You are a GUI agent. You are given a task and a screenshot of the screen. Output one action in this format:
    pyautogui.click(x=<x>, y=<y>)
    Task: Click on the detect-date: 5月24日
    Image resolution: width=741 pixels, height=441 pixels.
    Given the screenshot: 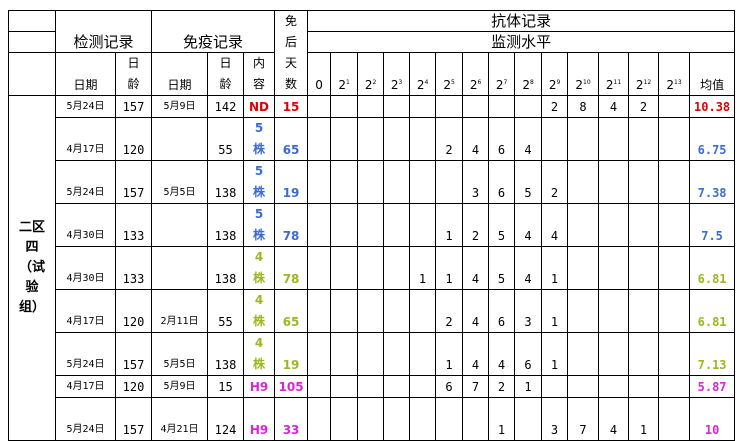 What is the action you would take?
    pyautogui.click(x=85, y=419)
    